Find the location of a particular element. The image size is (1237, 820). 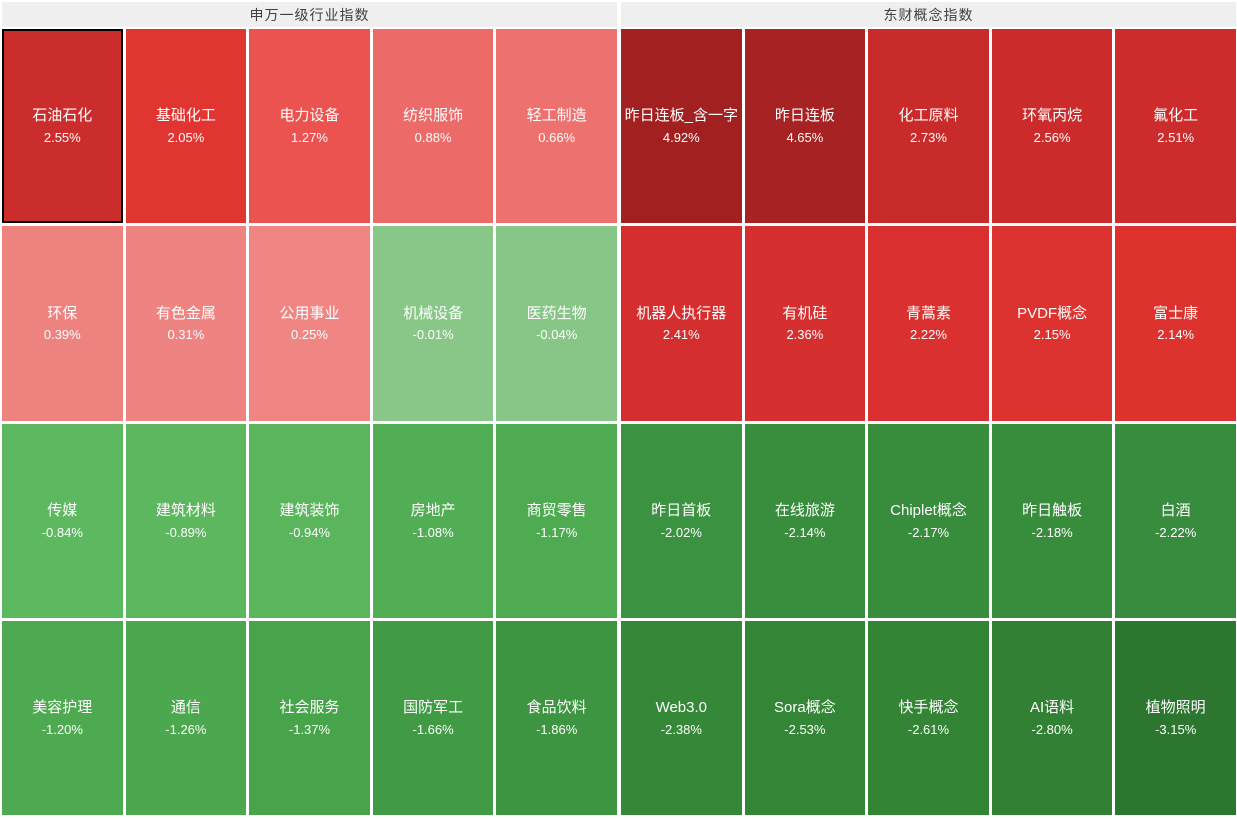

heatmap-tile: 机械设备 -0.01% is located at coordinates (433, 323).